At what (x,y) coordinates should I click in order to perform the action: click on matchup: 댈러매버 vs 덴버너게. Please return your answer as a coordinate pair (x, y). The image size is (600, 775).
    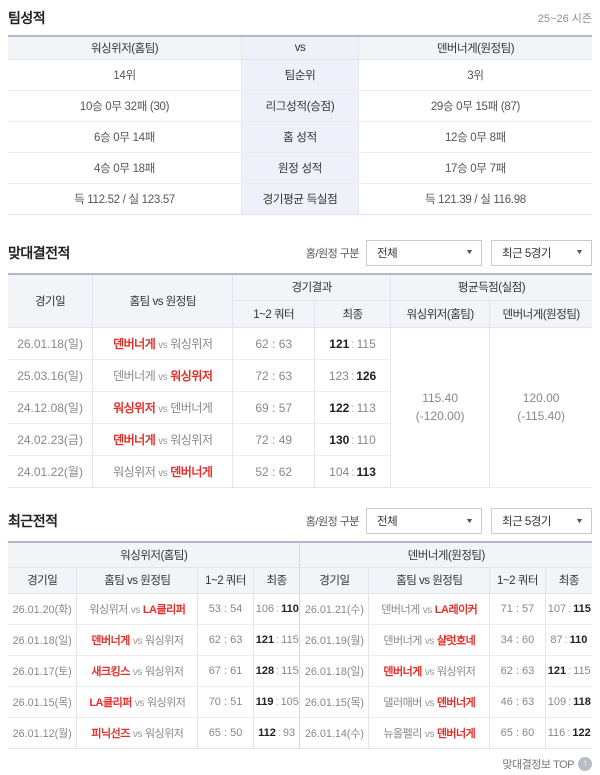
    Looking at the image, I should click on (429, 702).